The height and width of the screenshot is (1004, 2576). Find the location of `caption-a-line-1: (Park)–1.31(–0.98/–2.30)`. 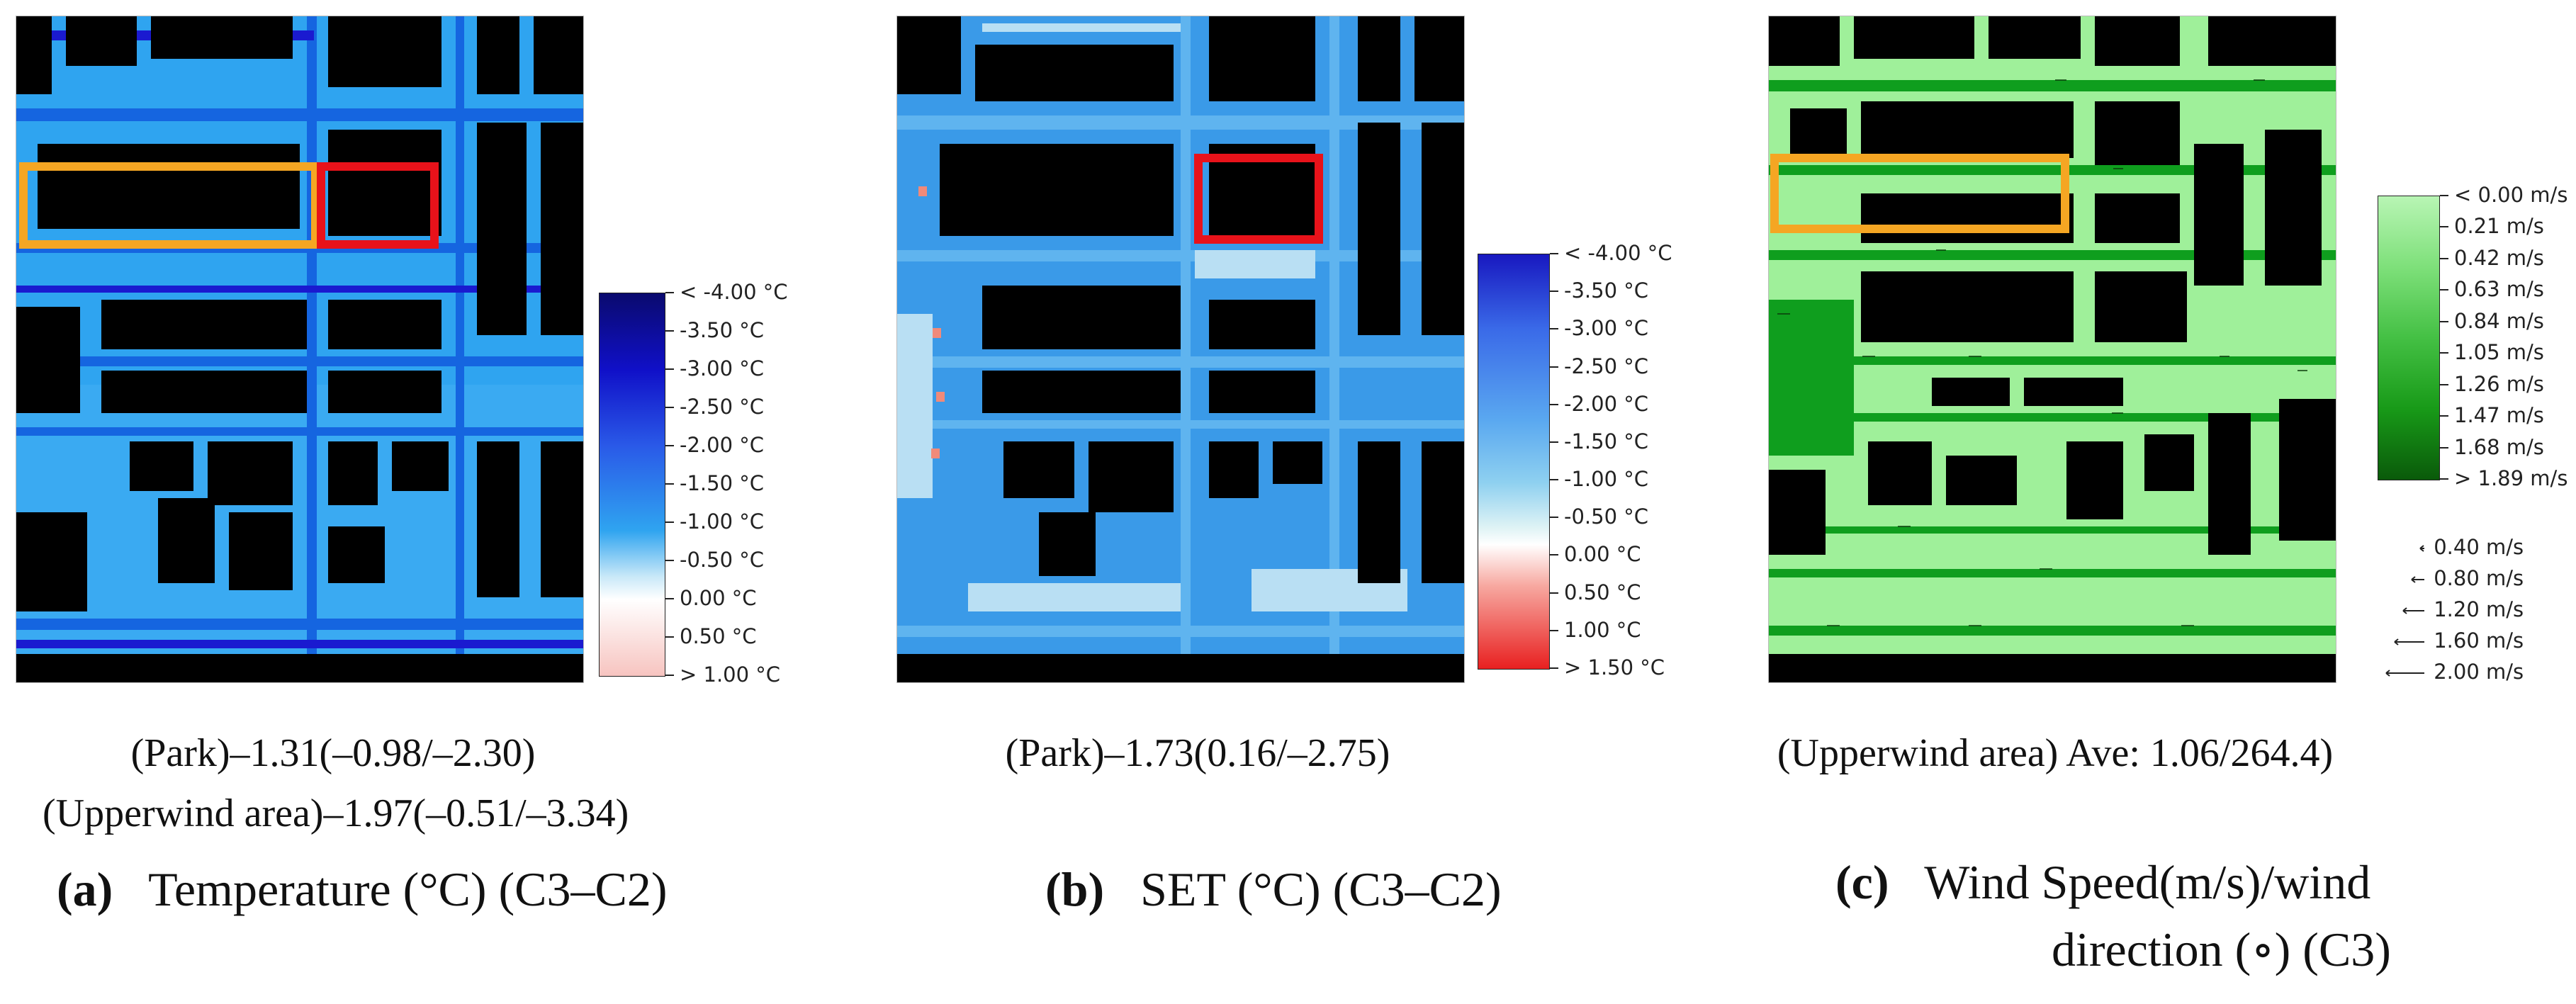

caption-a-line-1: (Park)–1.31(–0.98/–2.30) is located at coordinates (333, 753).